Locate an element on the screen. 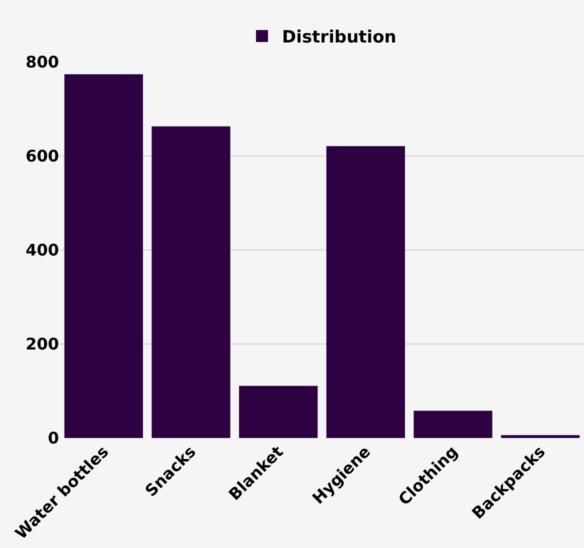  y-tick-label: 800 is located at coordinates (42, 62).